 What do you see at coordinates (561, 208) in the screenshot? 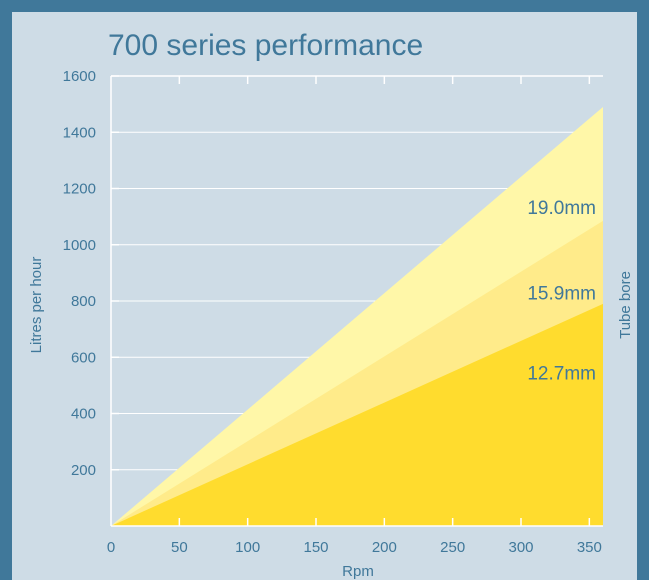
I see `series-label-1: 19.0mm` at bounding box center [561, 208].